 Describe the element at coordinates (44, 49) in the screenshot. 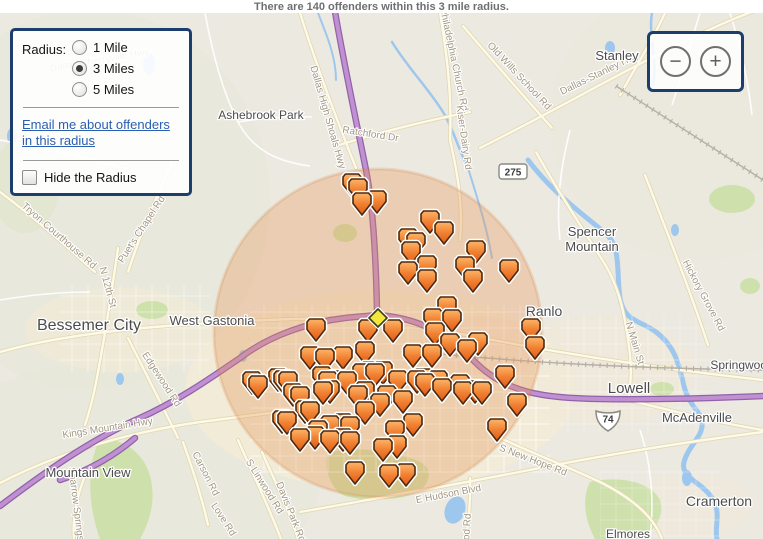

I see `radius-label: Radius:` at that location.